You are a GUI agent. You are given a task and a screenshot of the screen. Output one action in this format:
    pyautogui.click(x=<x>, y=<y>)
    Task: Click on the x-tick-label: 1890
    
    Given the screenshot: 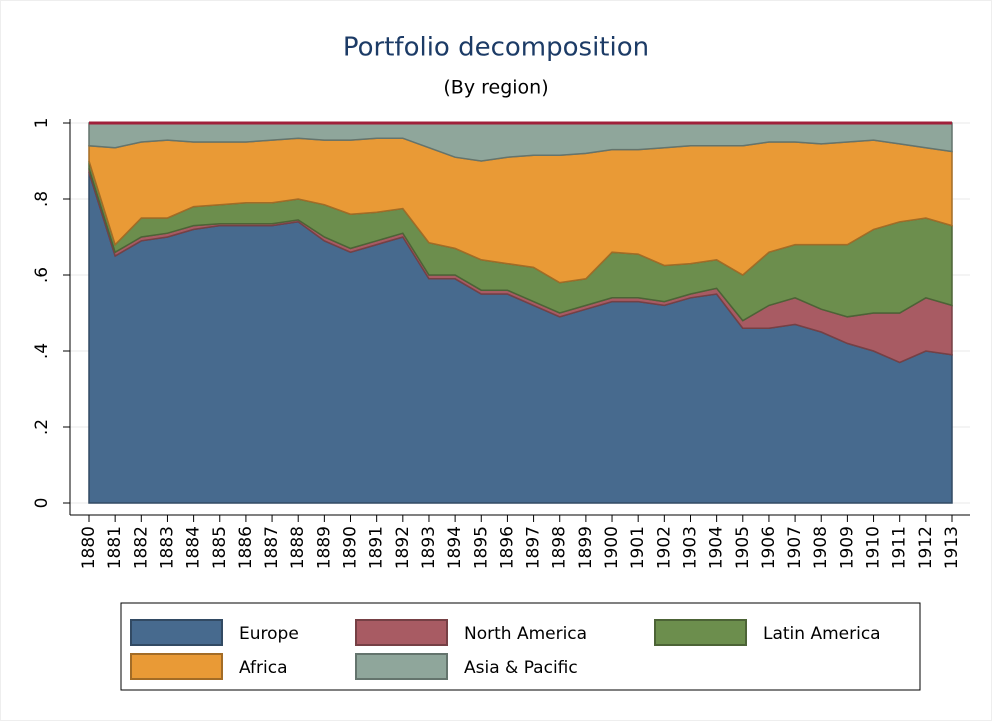 What is the action you would take?
    pyautogui.click(x=351, y=547)
    